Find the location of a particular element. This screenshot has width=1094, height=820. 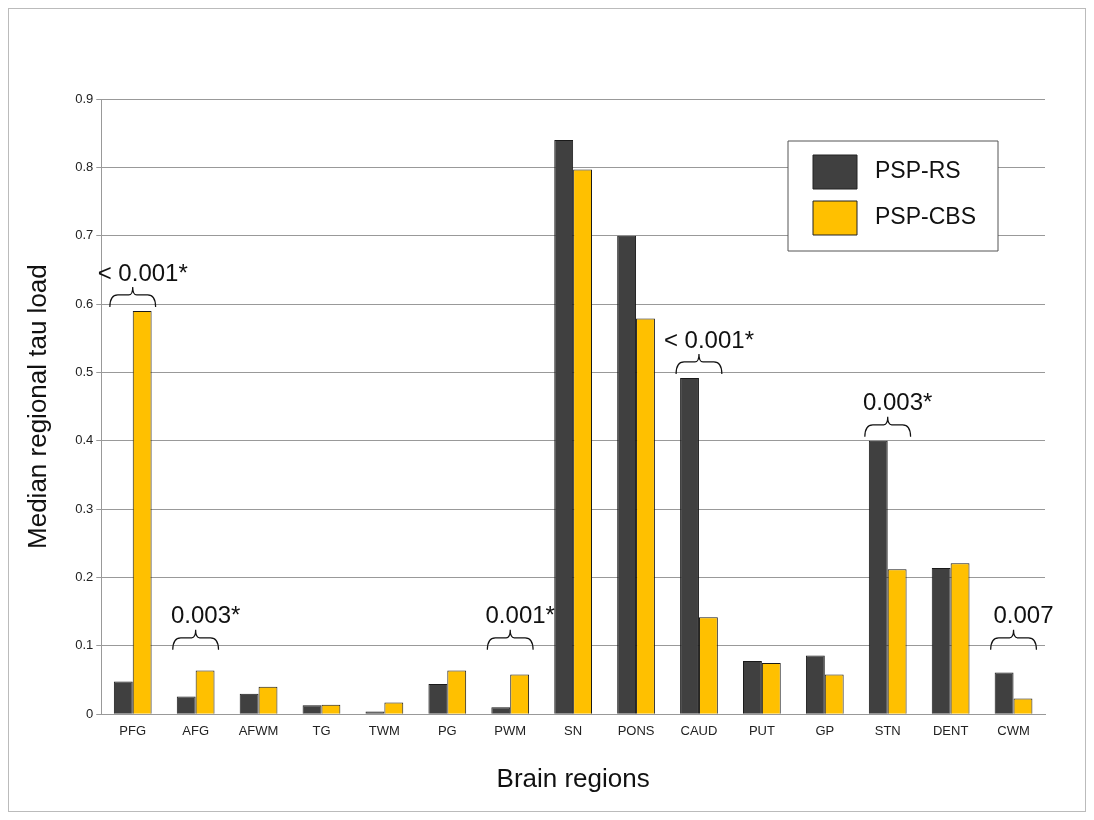

x-tick-label: TWM is located at coordinates (384, 730).